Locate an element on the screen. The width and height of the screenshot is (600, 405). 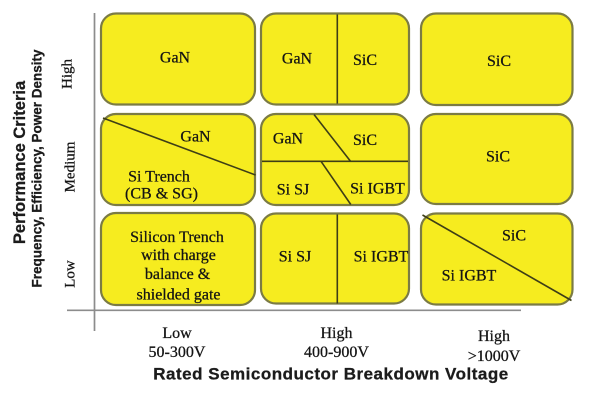
svg-text: with charge is located at coordinates (178, 255).